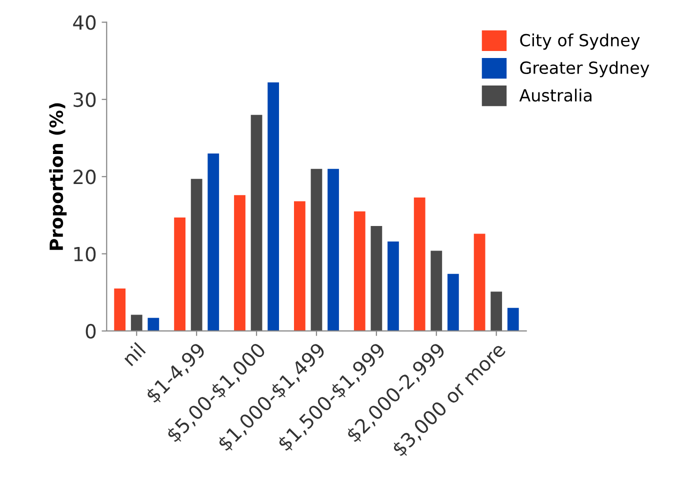 This screenshot has width=688, height=494. Describe the element at coordinates (134, 354) in the screenshot. I see `x-tick-label: nil` at that location.